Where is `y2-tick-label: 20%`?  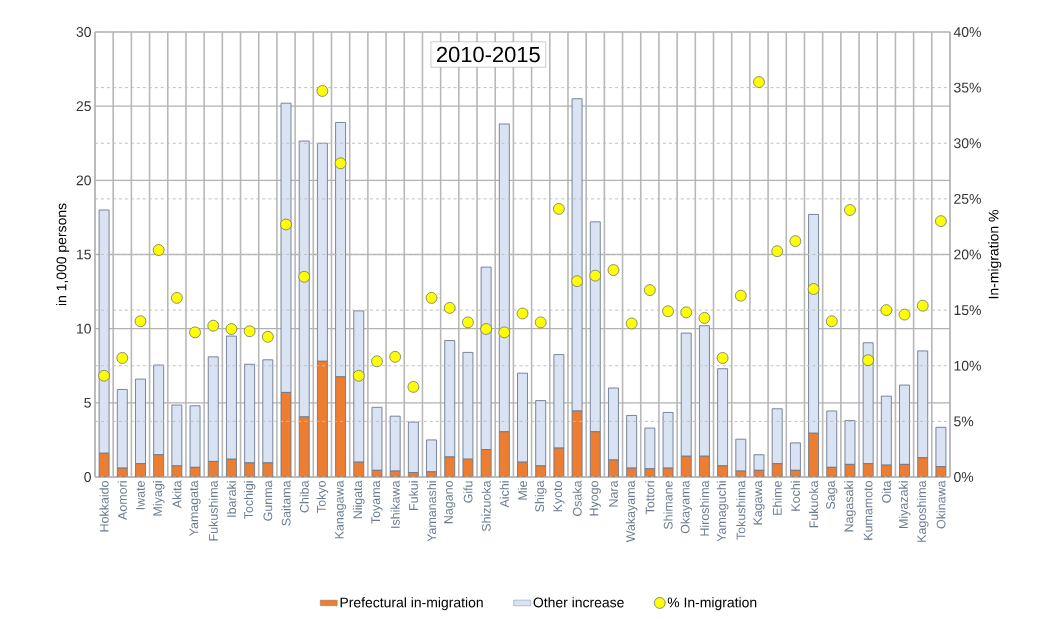
y2-tick-label: 20% is located at coordinates (967, 254).